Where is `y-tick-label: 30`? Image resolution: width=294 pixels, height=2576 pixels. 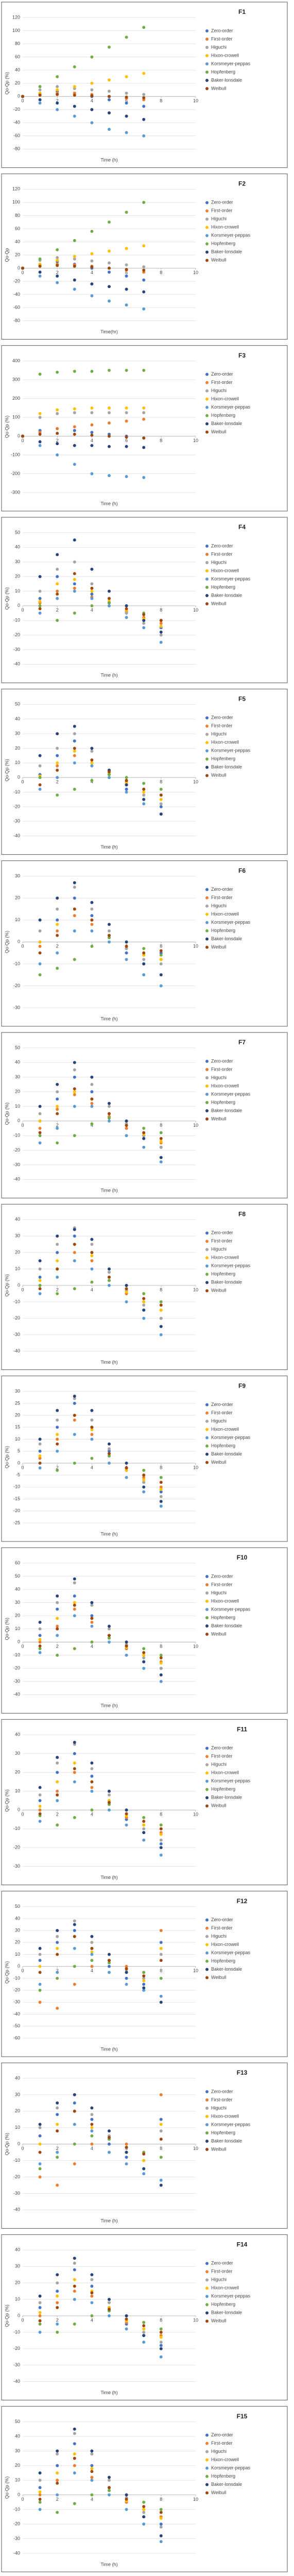 y-tick-label: 30 is located at coordinates (17, 1236).